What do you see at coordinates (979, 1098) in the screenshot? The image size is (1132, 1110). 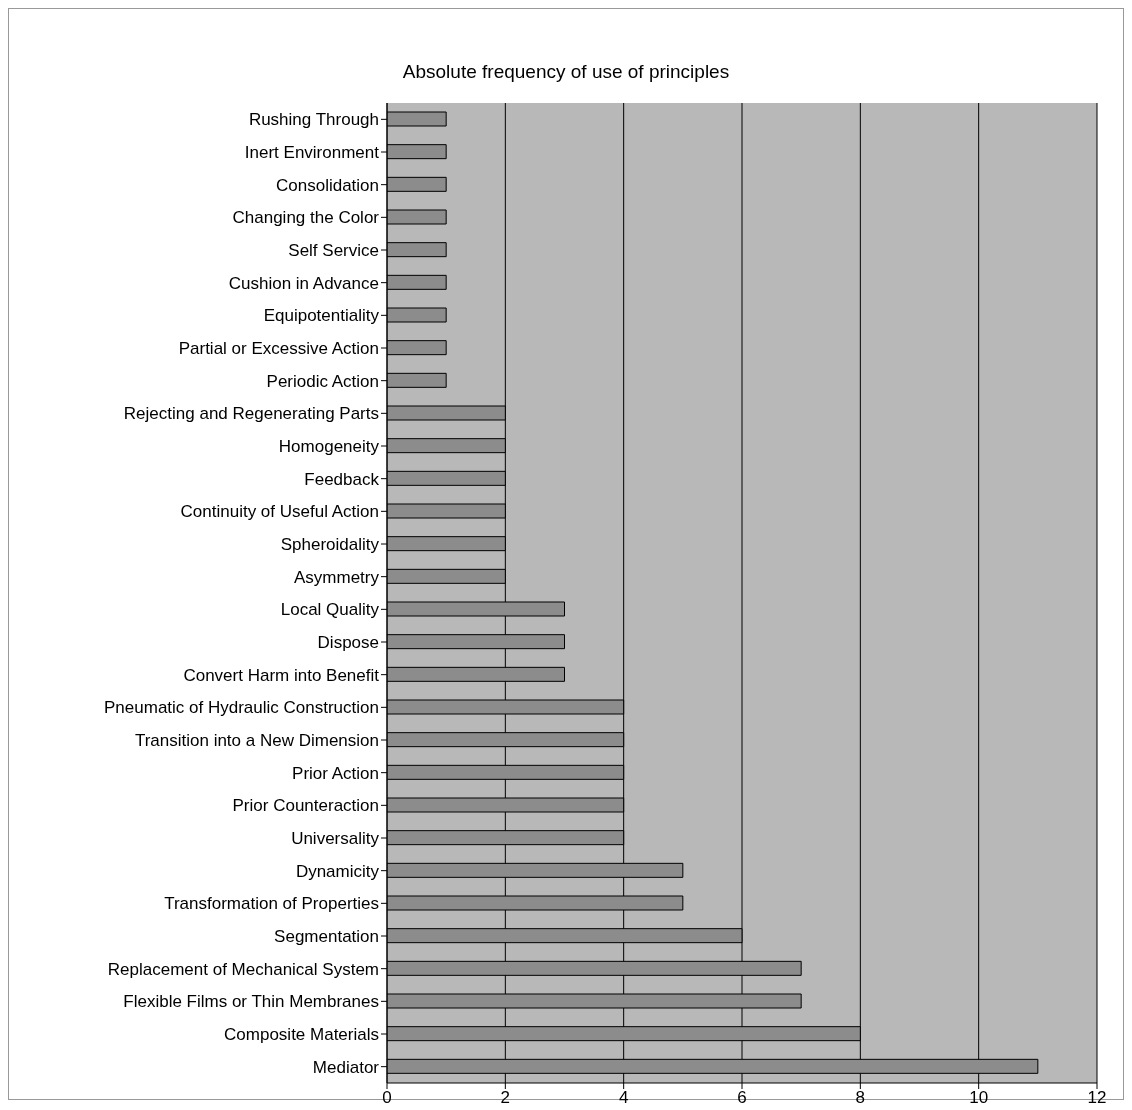 I see `x-tick-label: 10` at bounding box center [979, 1098].